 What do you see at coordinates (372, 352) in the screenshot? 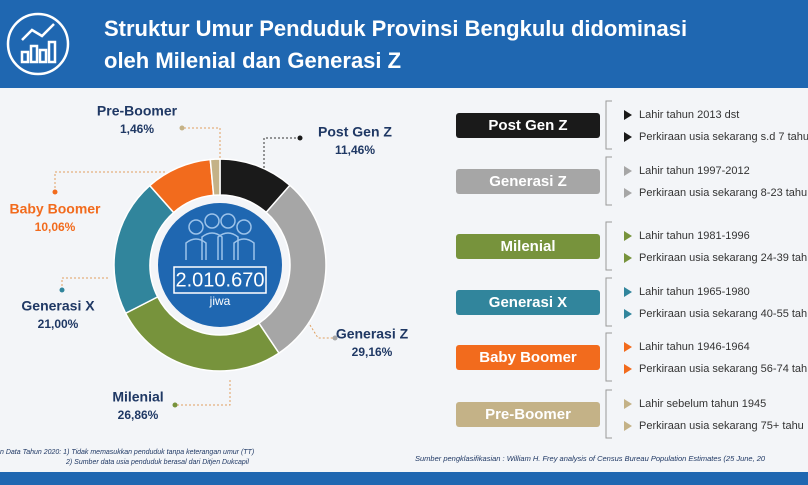
I see `value-label: 29,16%` at bounding box center [372, 352].